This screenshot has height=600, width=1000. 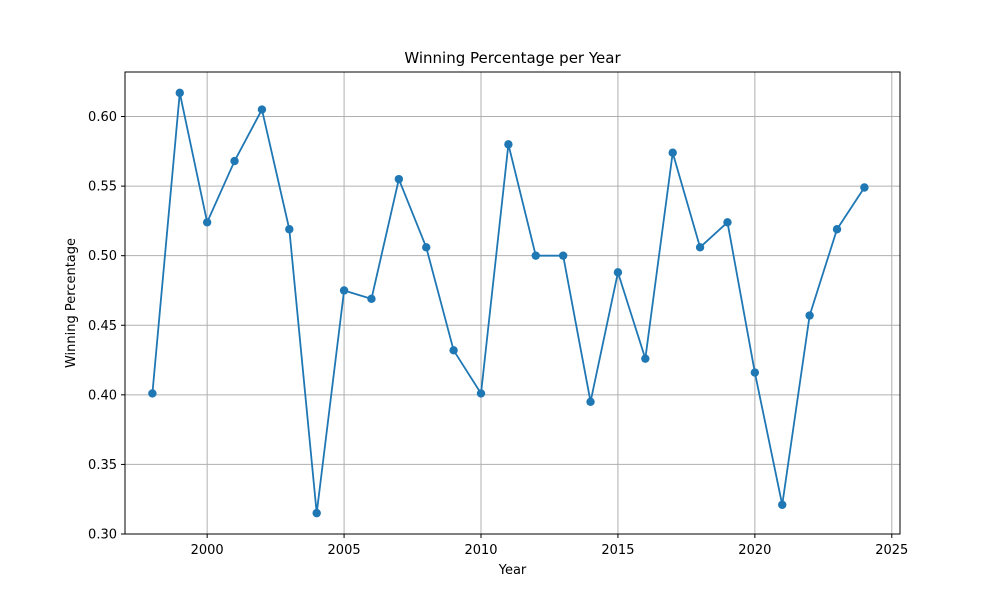 What do you see at coordinates (102, 465) in the screenshot?
I see `y-tick-label: 0.35` at bounding box center [102, 465].